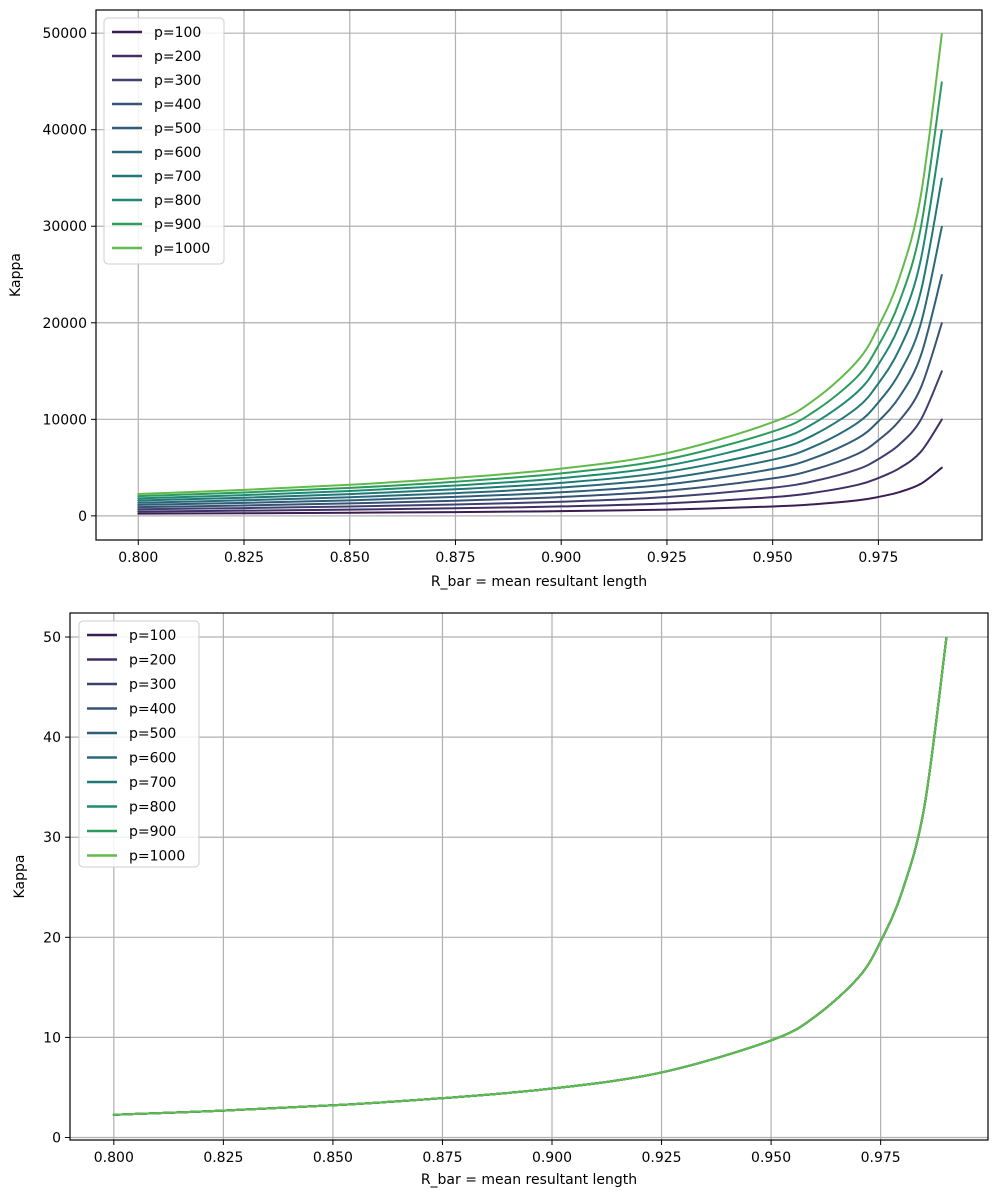 This screenshot has height=1196, width=996. Describe the element at coordinates (69, 275) in the screenshot. I see `y-axis-ticks: 0 10000 20000 30000 40000 50000` at that location.